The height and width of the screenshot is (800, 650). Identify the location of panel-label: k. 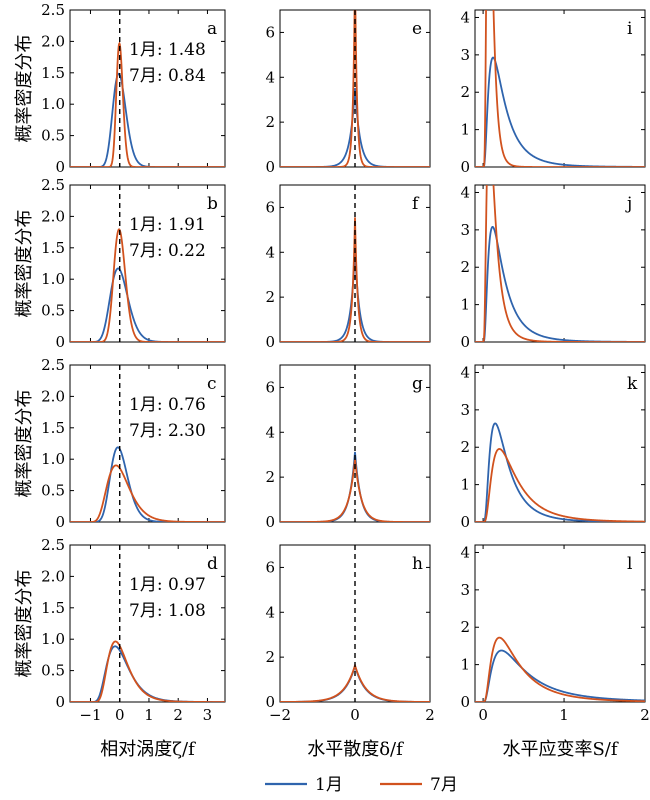
(632, 384).